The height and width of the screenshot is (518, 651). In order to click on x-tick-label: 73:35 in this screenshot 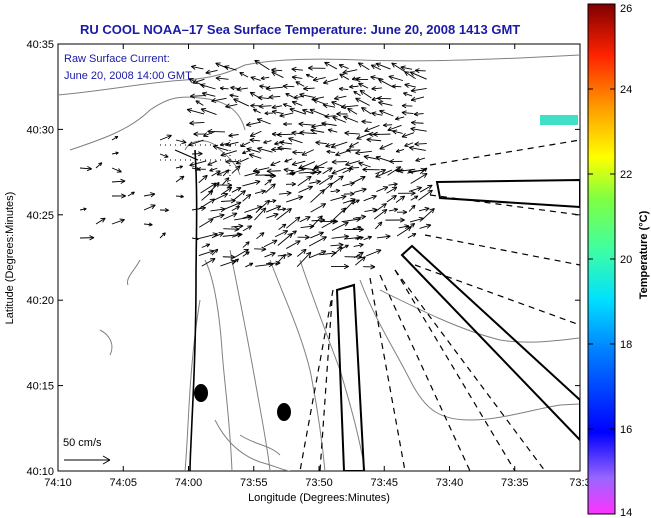, I will do `click(515, 483)`.